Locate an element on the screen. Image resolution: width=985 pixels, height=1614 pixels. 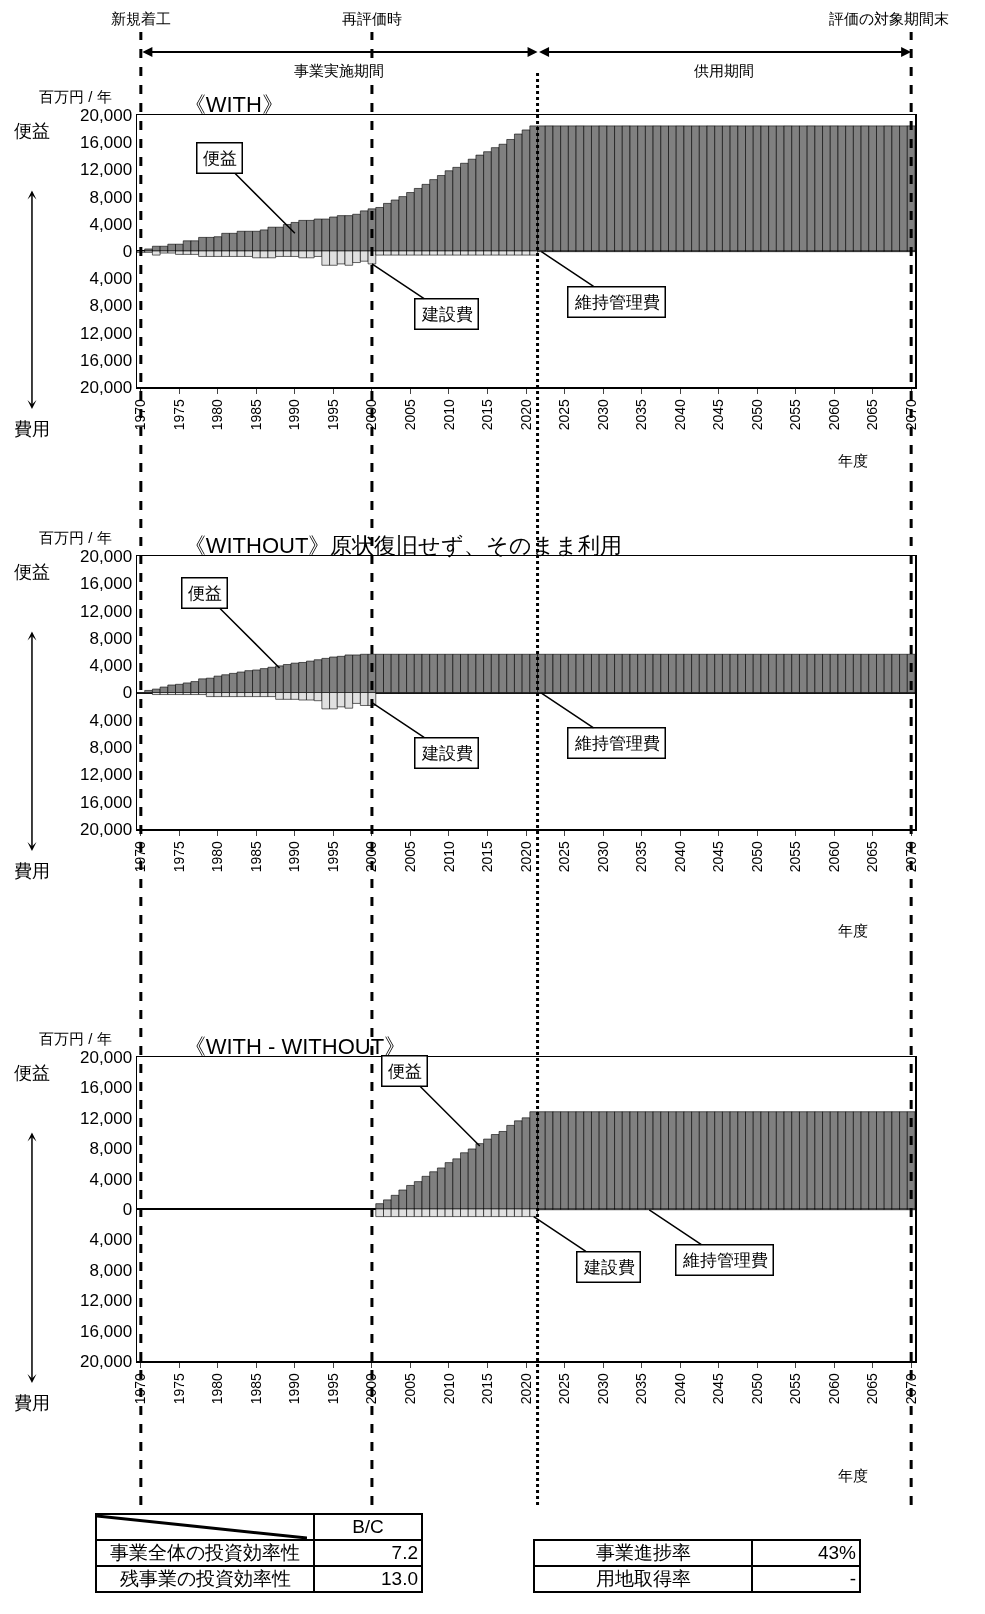
text: 43% is located at coordinates (836, 1552).